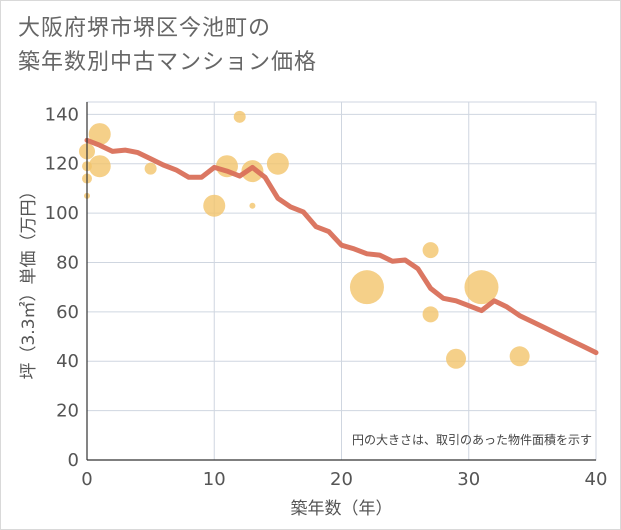 The image size is (621, 530). Describe the element at coordinates (342, 509) in the screenshot. I see `x-axis-label: 築年数（年）` at that location.